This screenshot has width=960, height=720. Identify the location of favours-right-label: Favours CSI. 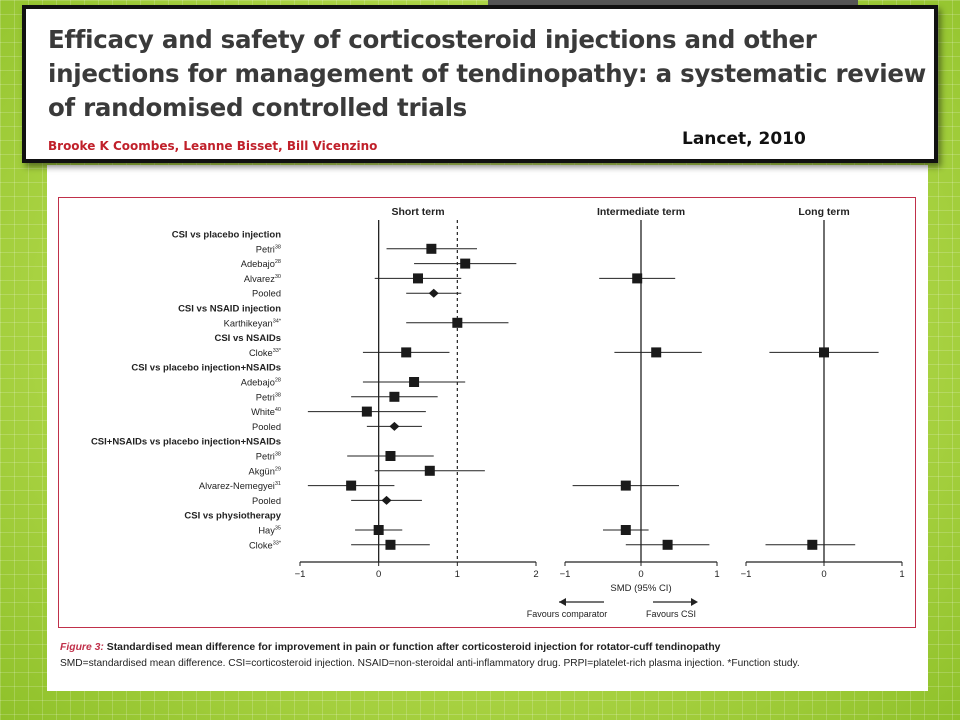
(671, 614).